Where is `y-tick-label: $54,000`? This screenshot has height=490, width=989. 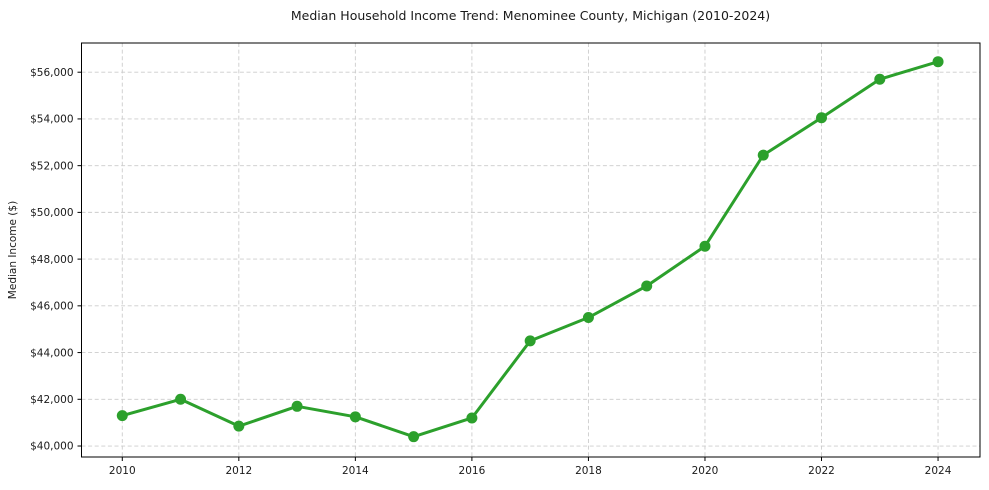
y-tick-label: $54,000 is located at coordinates (51, 120).